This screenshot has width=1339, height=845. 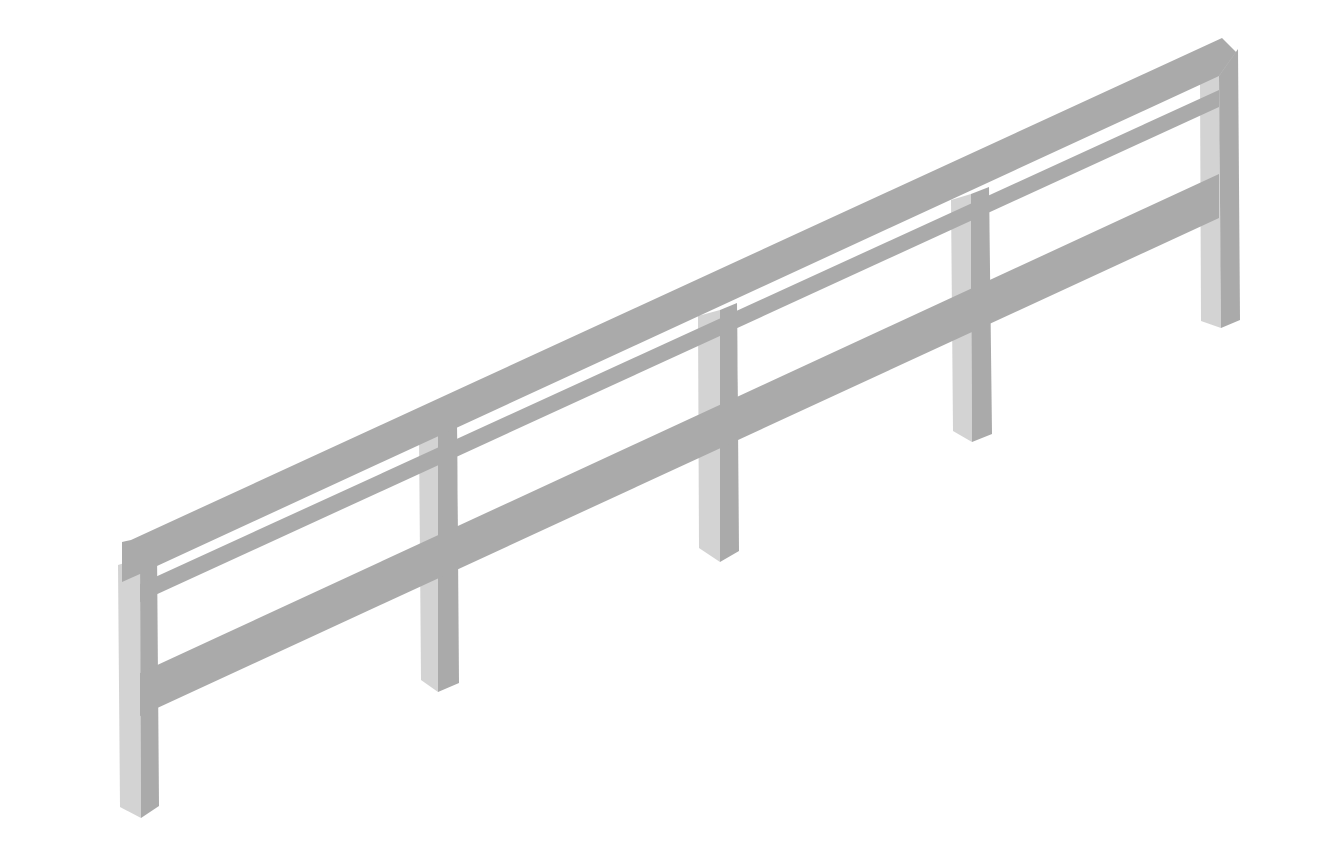 What do you see at coordinates (448, 503) in the screenshot?
I see `post-2-front-overlay` at bounding box center [448, 503].